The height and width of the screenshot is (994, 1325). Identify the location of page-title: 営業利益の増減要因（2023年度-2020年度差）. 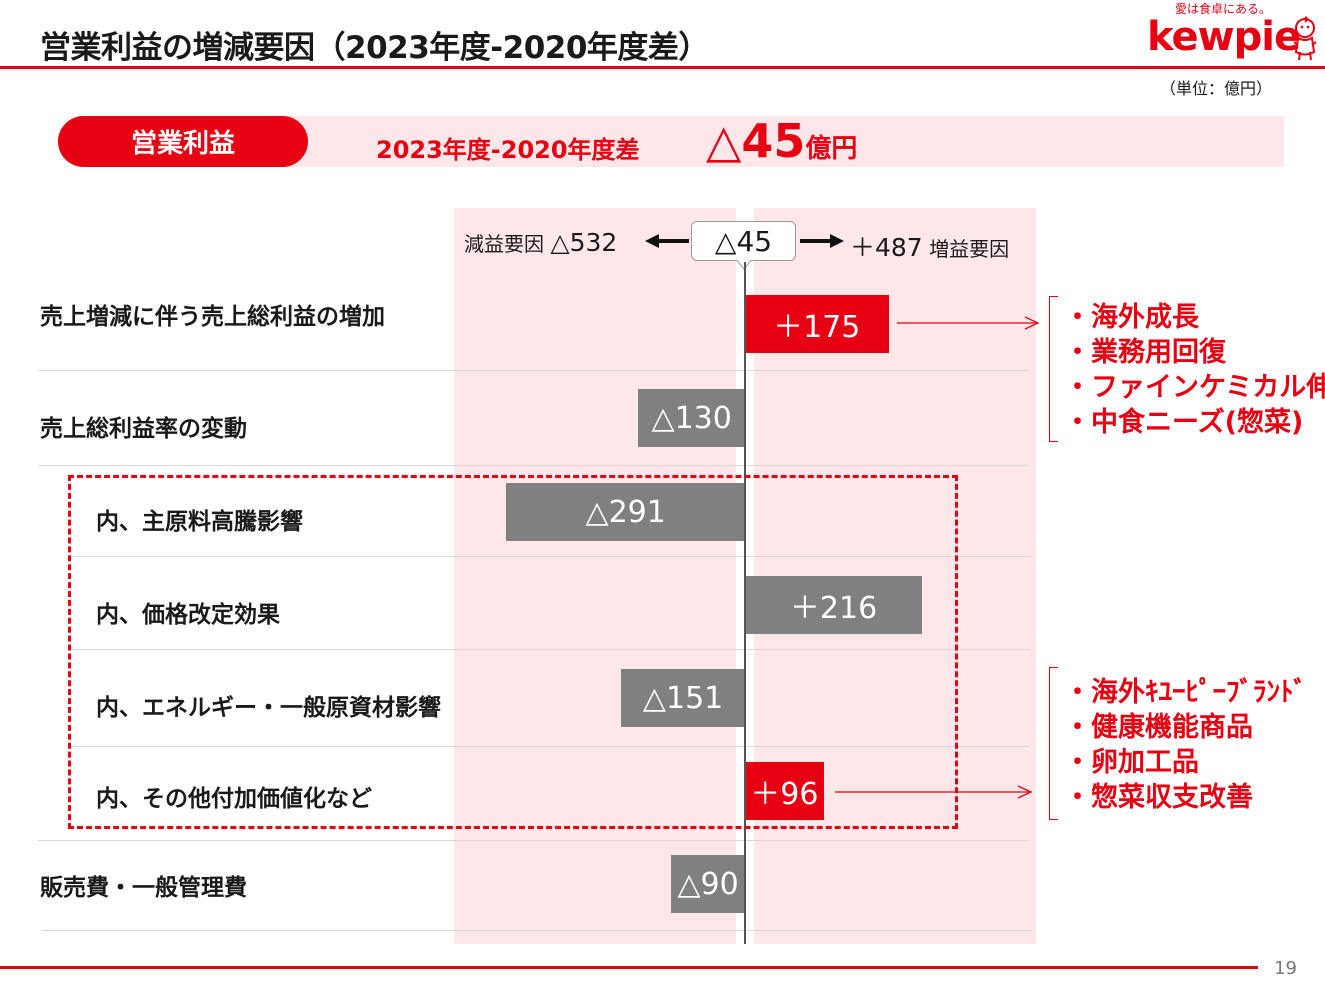
(374, 48).